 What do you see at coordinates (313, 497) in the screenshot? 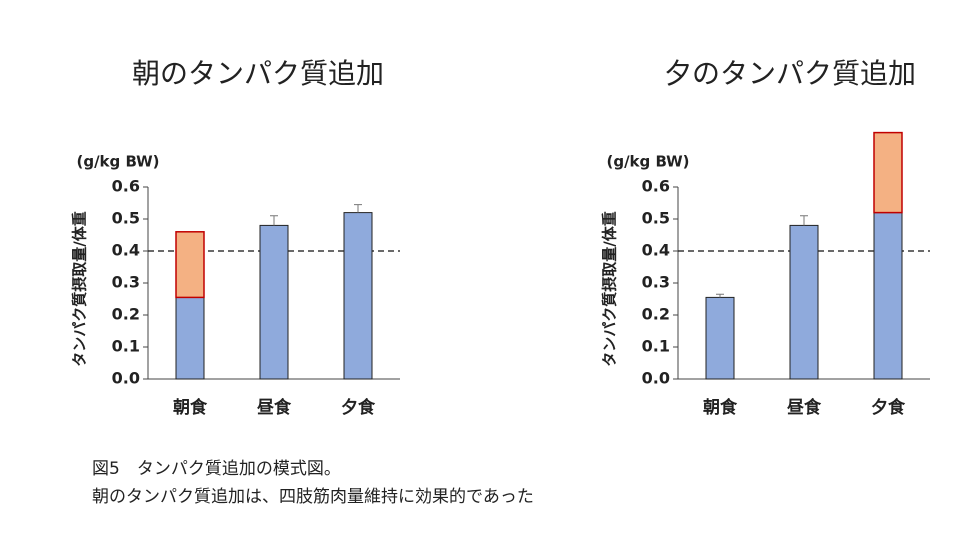
I see `caption-line: 朝のタンパク質追加は、四肢筋肉量維持に効果的であった` at bounding box center [313, 497].